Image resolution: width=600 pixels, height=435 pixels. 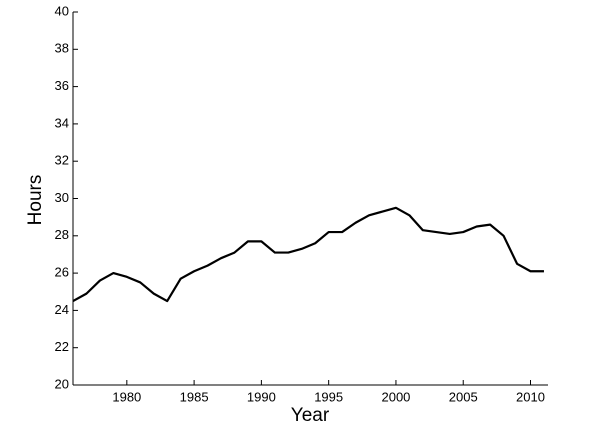 I want to click on x-tick-label: 1985, so click(x=194, y=396).